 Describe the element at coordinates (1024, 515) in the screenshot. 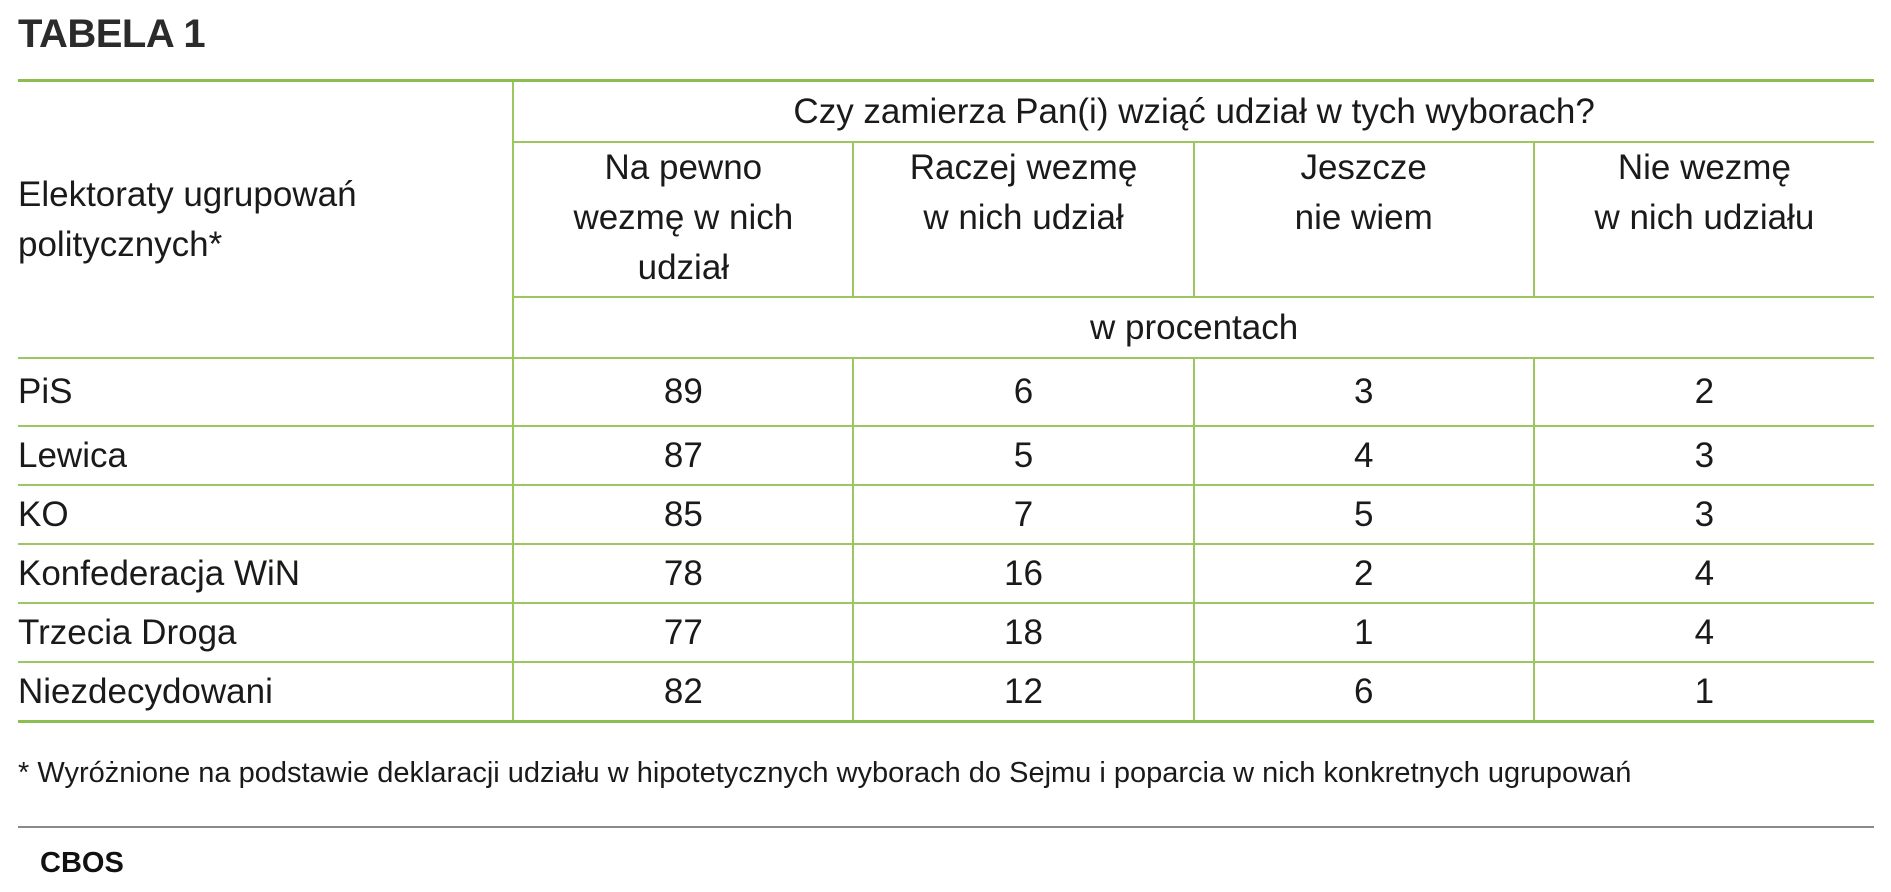

I see `table-cell: 7` at that location.